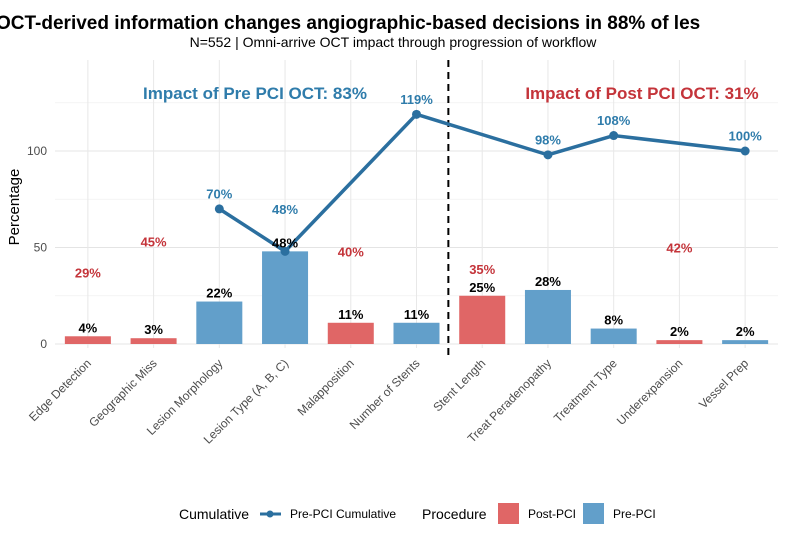 The width and height of the screenshot is (786, 540). Describe the element at coordinates (154, 242) in the screenshot. I see `post-pci-cumulative-label: 45%` at that location.